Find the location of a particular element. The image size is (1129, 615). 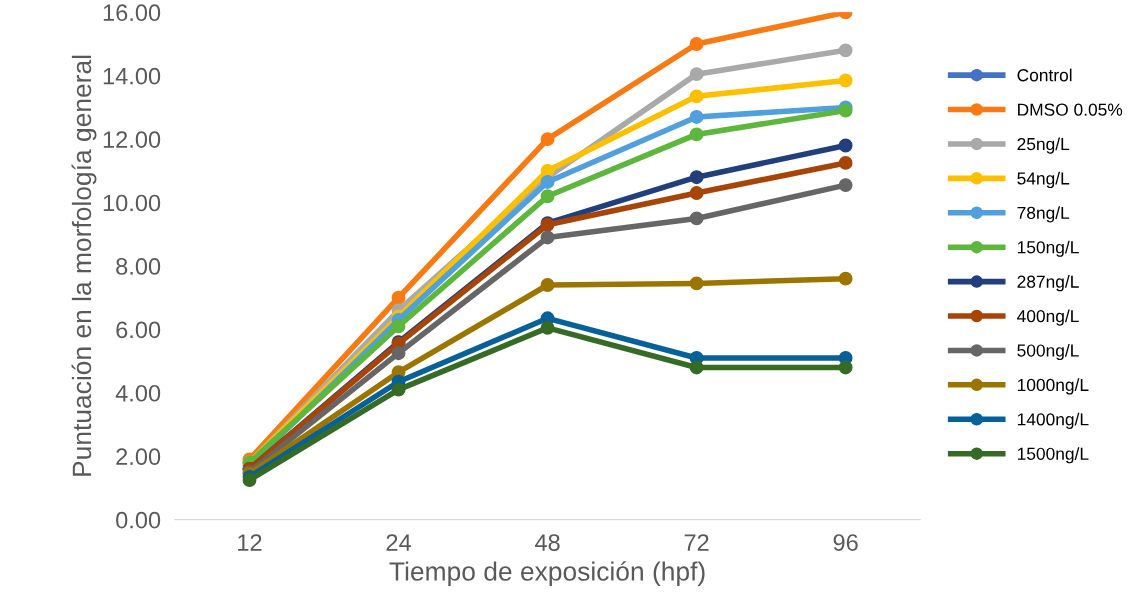

y-tick-label: 2.00 is located at coordinates (138, 457).